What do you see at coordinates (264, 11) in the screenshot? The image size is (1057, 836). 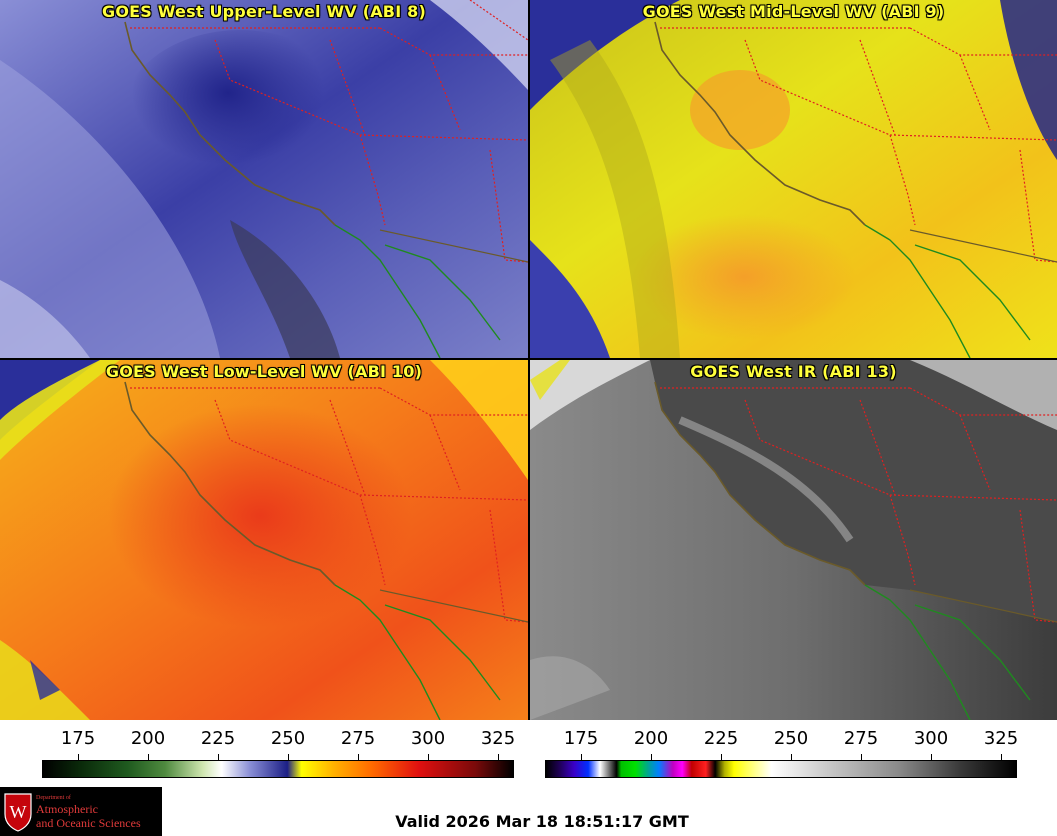 I see `panel-title: GOES West Upper-Level WV (ABI 8)` at bounding box center [264, 11].